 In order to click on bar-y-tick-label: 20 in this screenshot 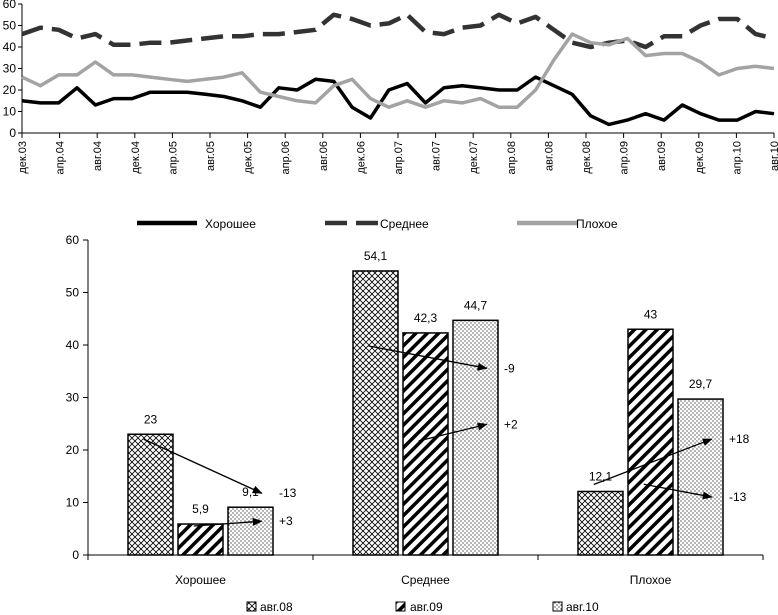, I will do `click(73, 450)`.